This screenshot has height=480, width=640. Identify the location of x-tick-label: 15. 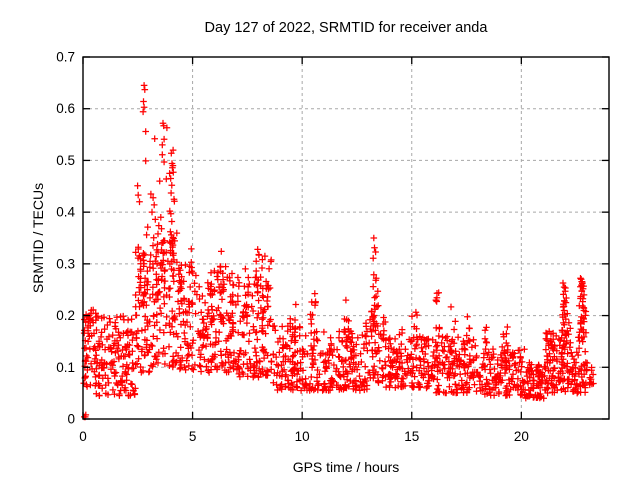
(411, 436).